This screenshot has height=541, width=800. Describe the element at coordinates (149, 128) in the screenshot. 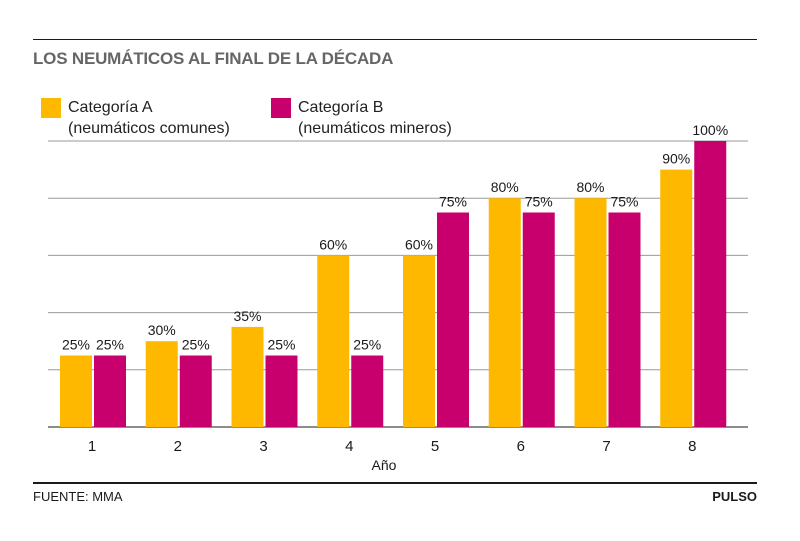

I see `legend-label-a-line2: (neumáticos comunes)` at that location.